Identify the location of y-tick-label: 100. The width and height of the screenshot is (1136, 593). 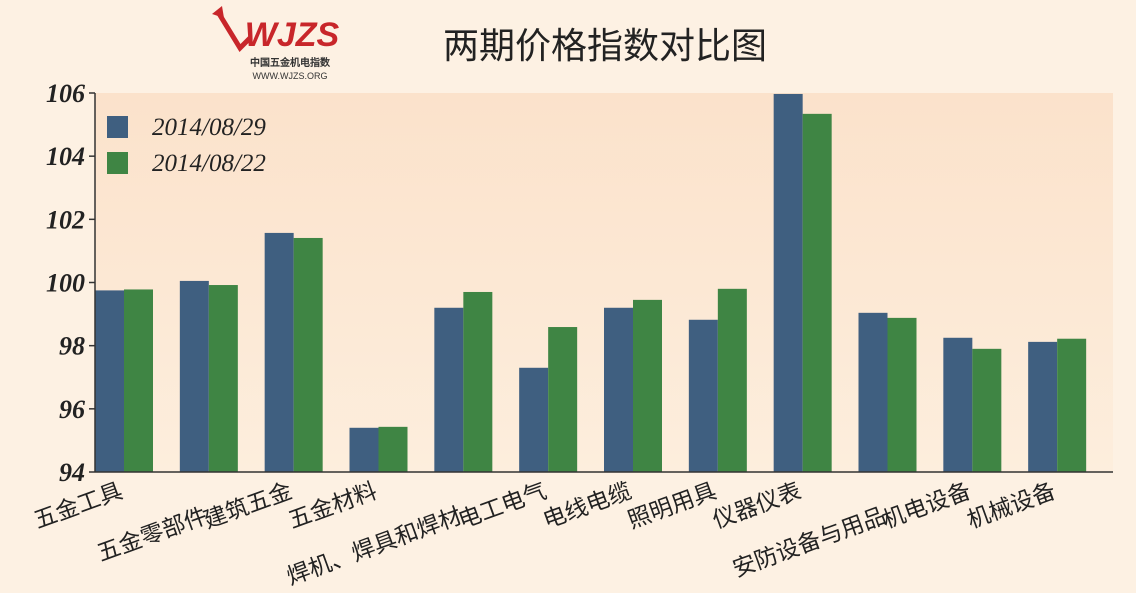
(65, 283).